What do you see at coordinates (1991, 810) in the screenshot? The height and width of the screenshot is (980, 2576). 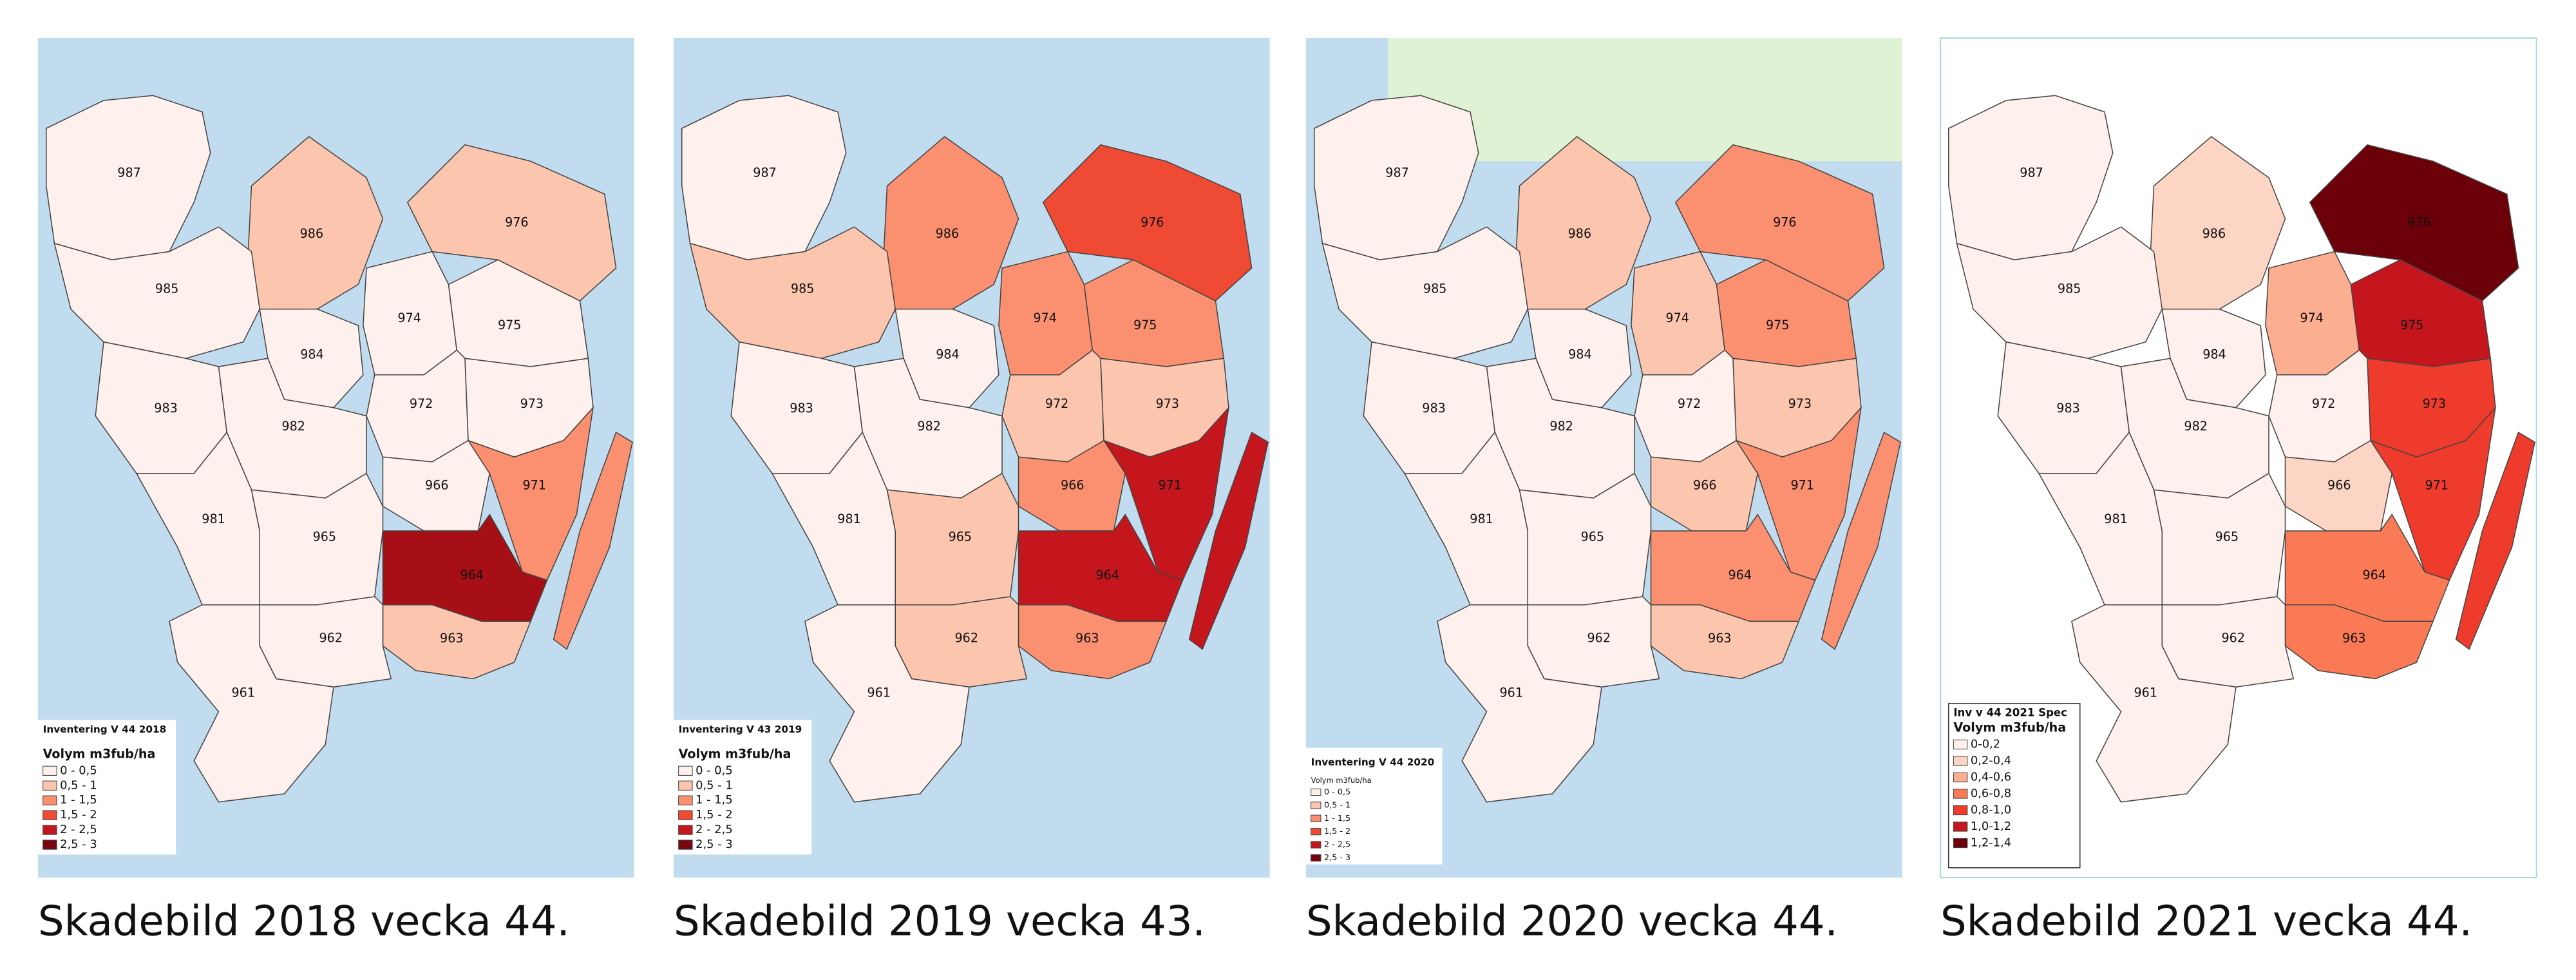 I see `legend-label: 0,8-1,0` at bounding box center [1991, 810].